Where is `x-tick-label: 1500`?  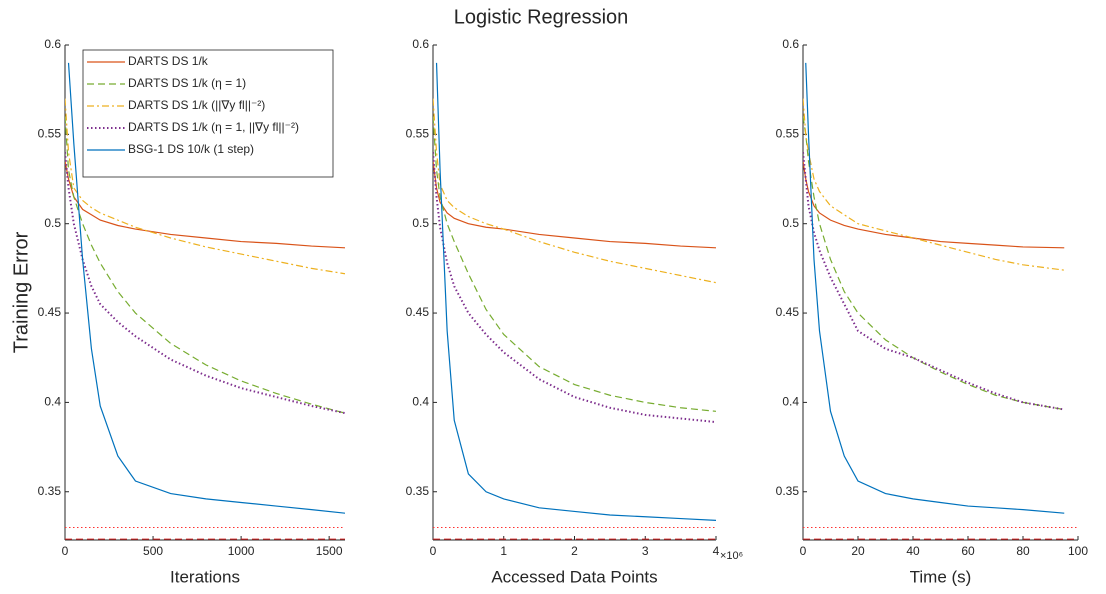 x-tick-label: 1500 is located at coordinates (329, 551).